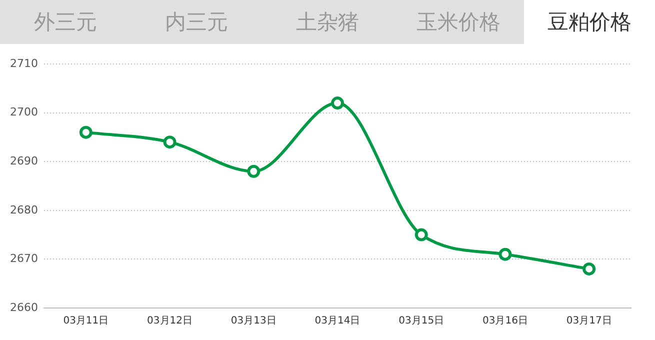 The width and height of the screenshot is (655, 340). What do you see at coordinates (24, 259) in the screenshot?
I see `y-tick-label: 2670` at bounding box center [24, 259].